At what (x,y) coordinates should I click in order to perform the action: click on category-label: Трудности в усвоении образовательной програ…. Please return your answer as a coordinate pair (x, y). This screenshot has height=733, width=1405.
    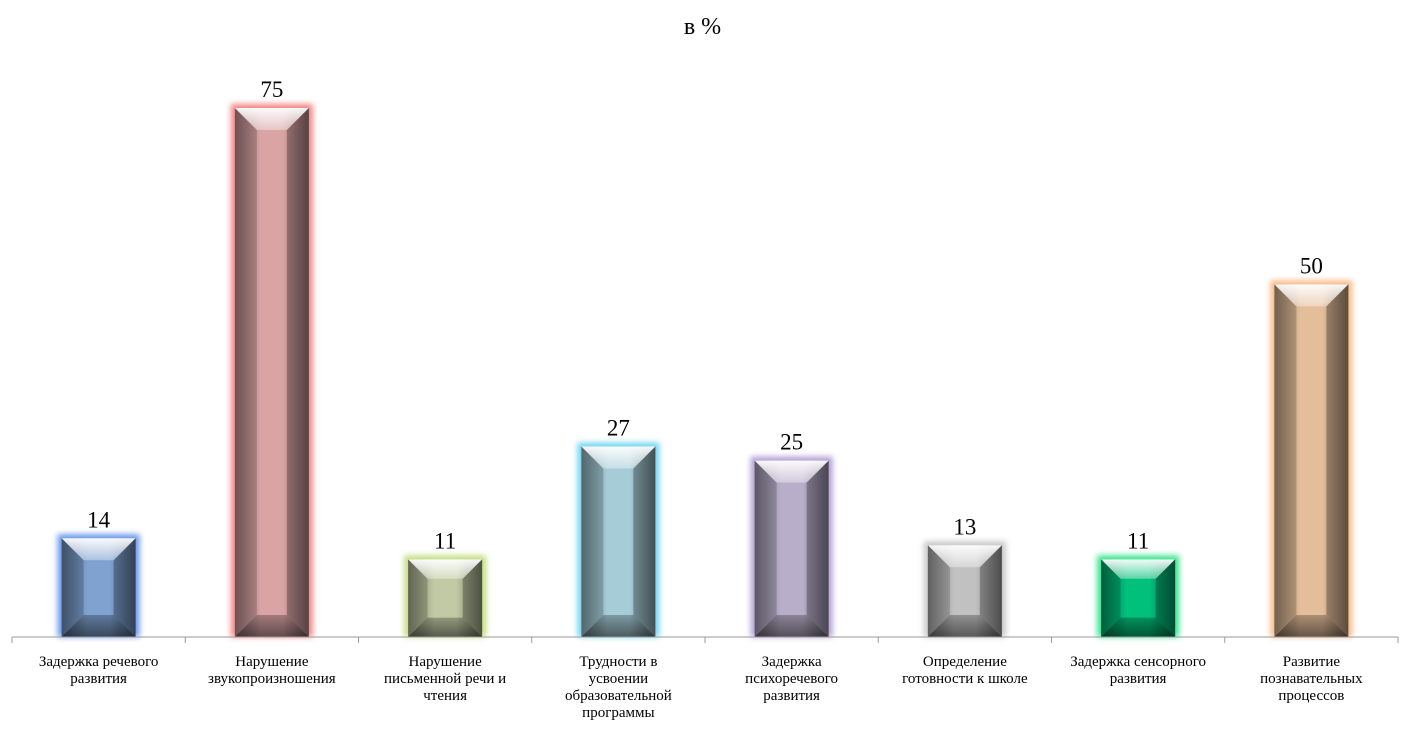
    Looking at the image, I should click on (618, 687).